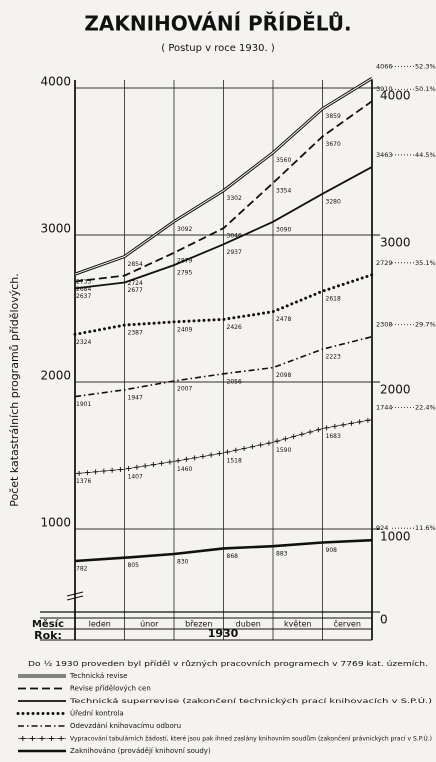  Describe the element at coordinates (184, 329) in the screenshot. I see `value-label: 2409` at that location.